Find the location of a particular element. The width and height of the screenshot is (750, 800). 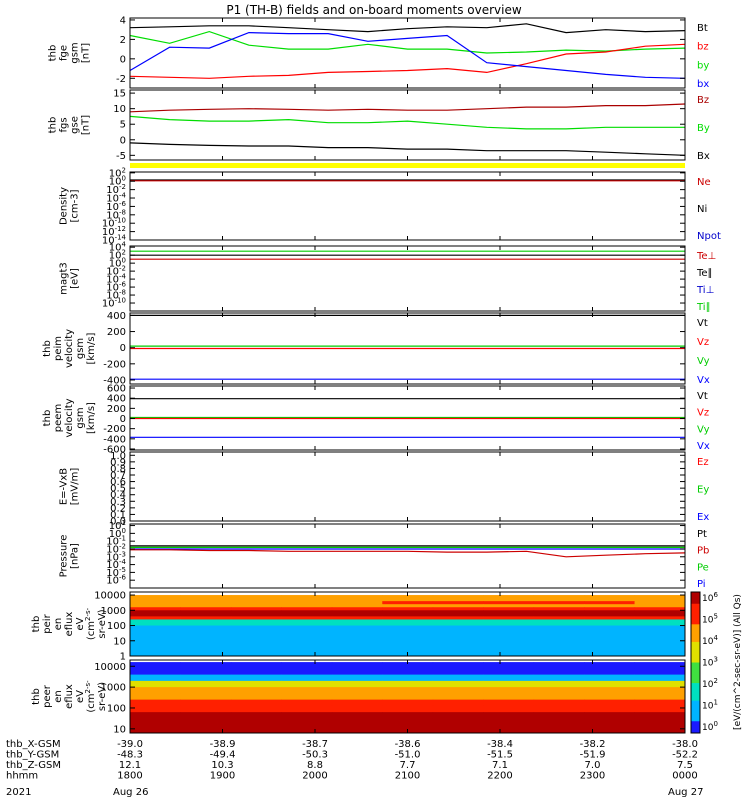

y-tick-label: 0.6 is located at coordinates (118, 482).